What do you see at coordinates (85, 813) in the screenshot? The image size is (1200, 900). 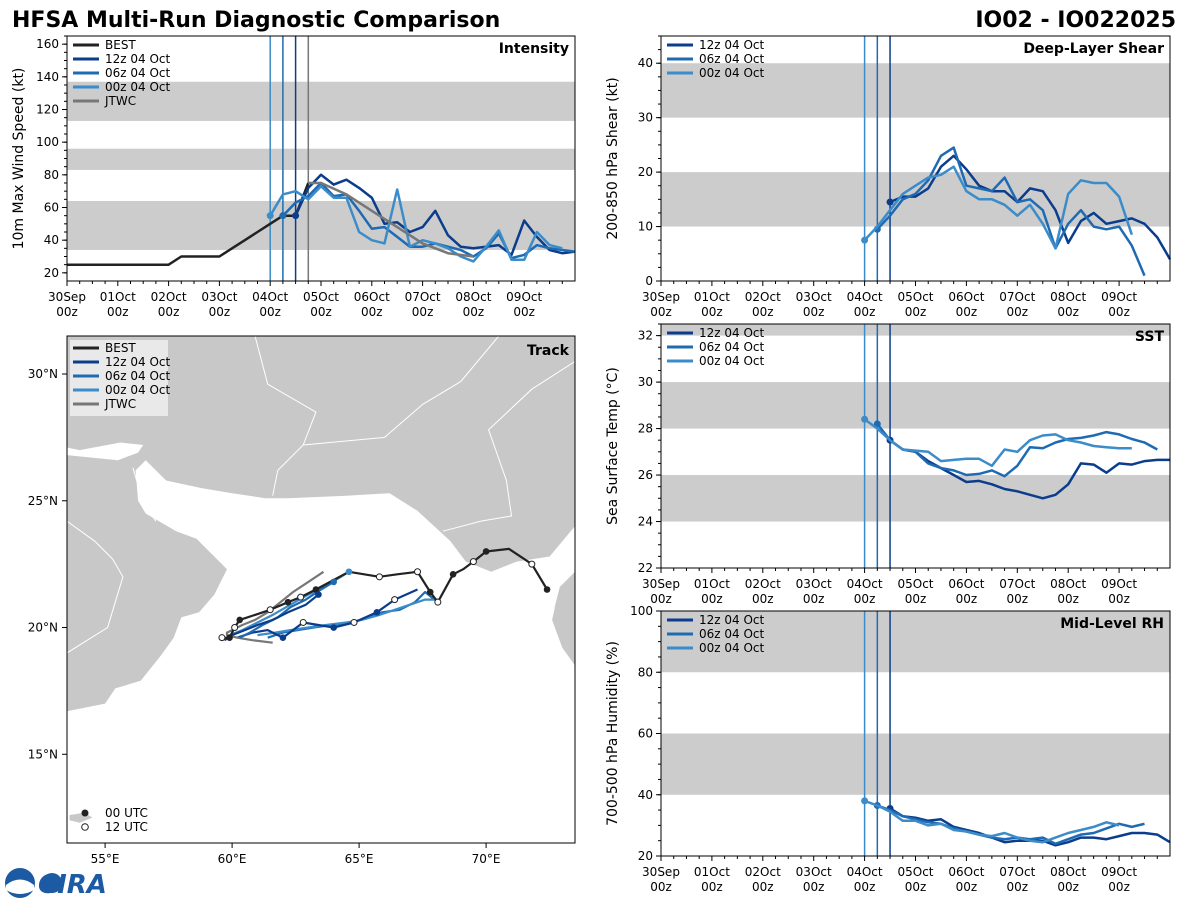 I see `legend-marker-filled` at bounding box center [85, 813].